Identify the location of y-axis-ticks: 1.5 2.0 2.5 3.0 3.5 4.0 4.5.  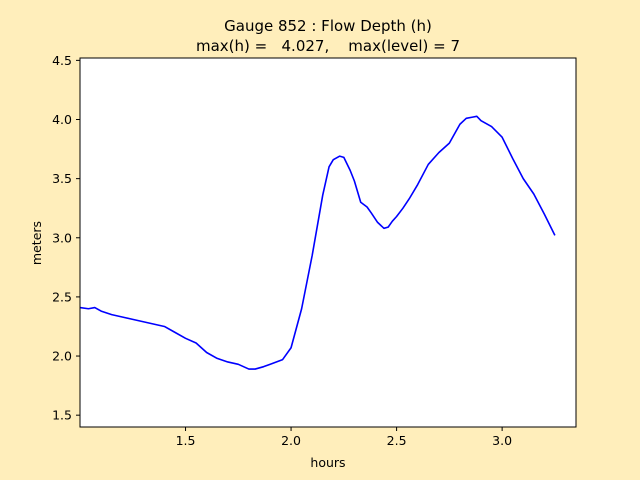
(66, 238).